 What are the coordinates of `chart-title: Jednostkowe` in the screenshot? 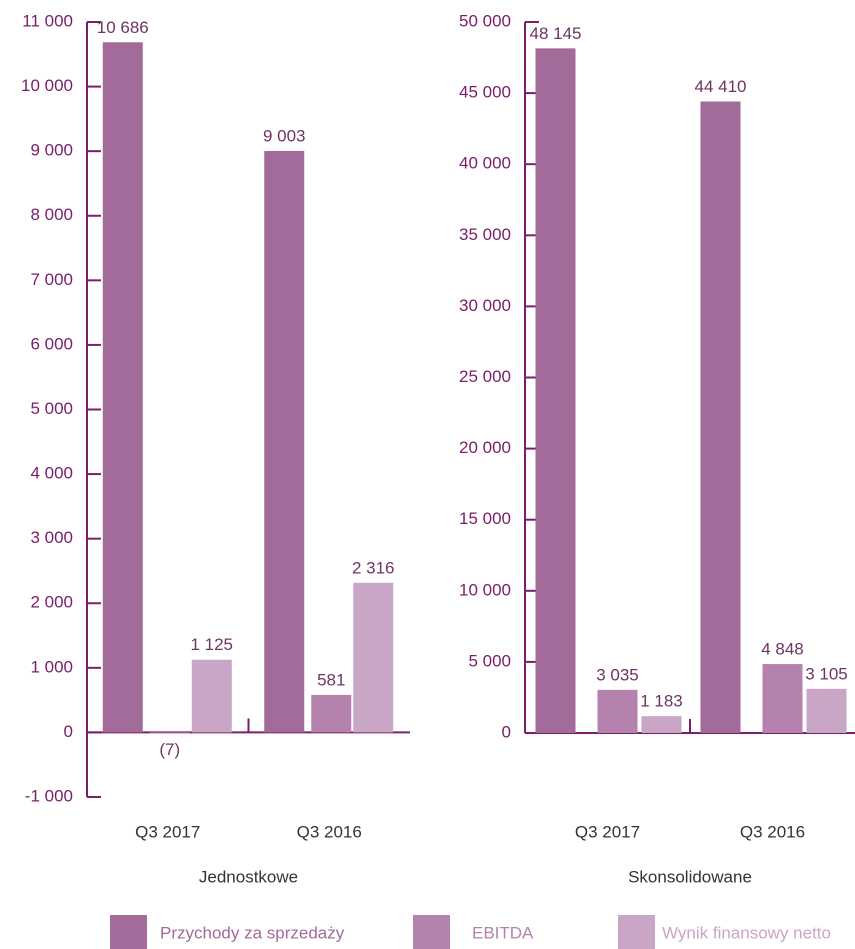 It's located at (248, 876).